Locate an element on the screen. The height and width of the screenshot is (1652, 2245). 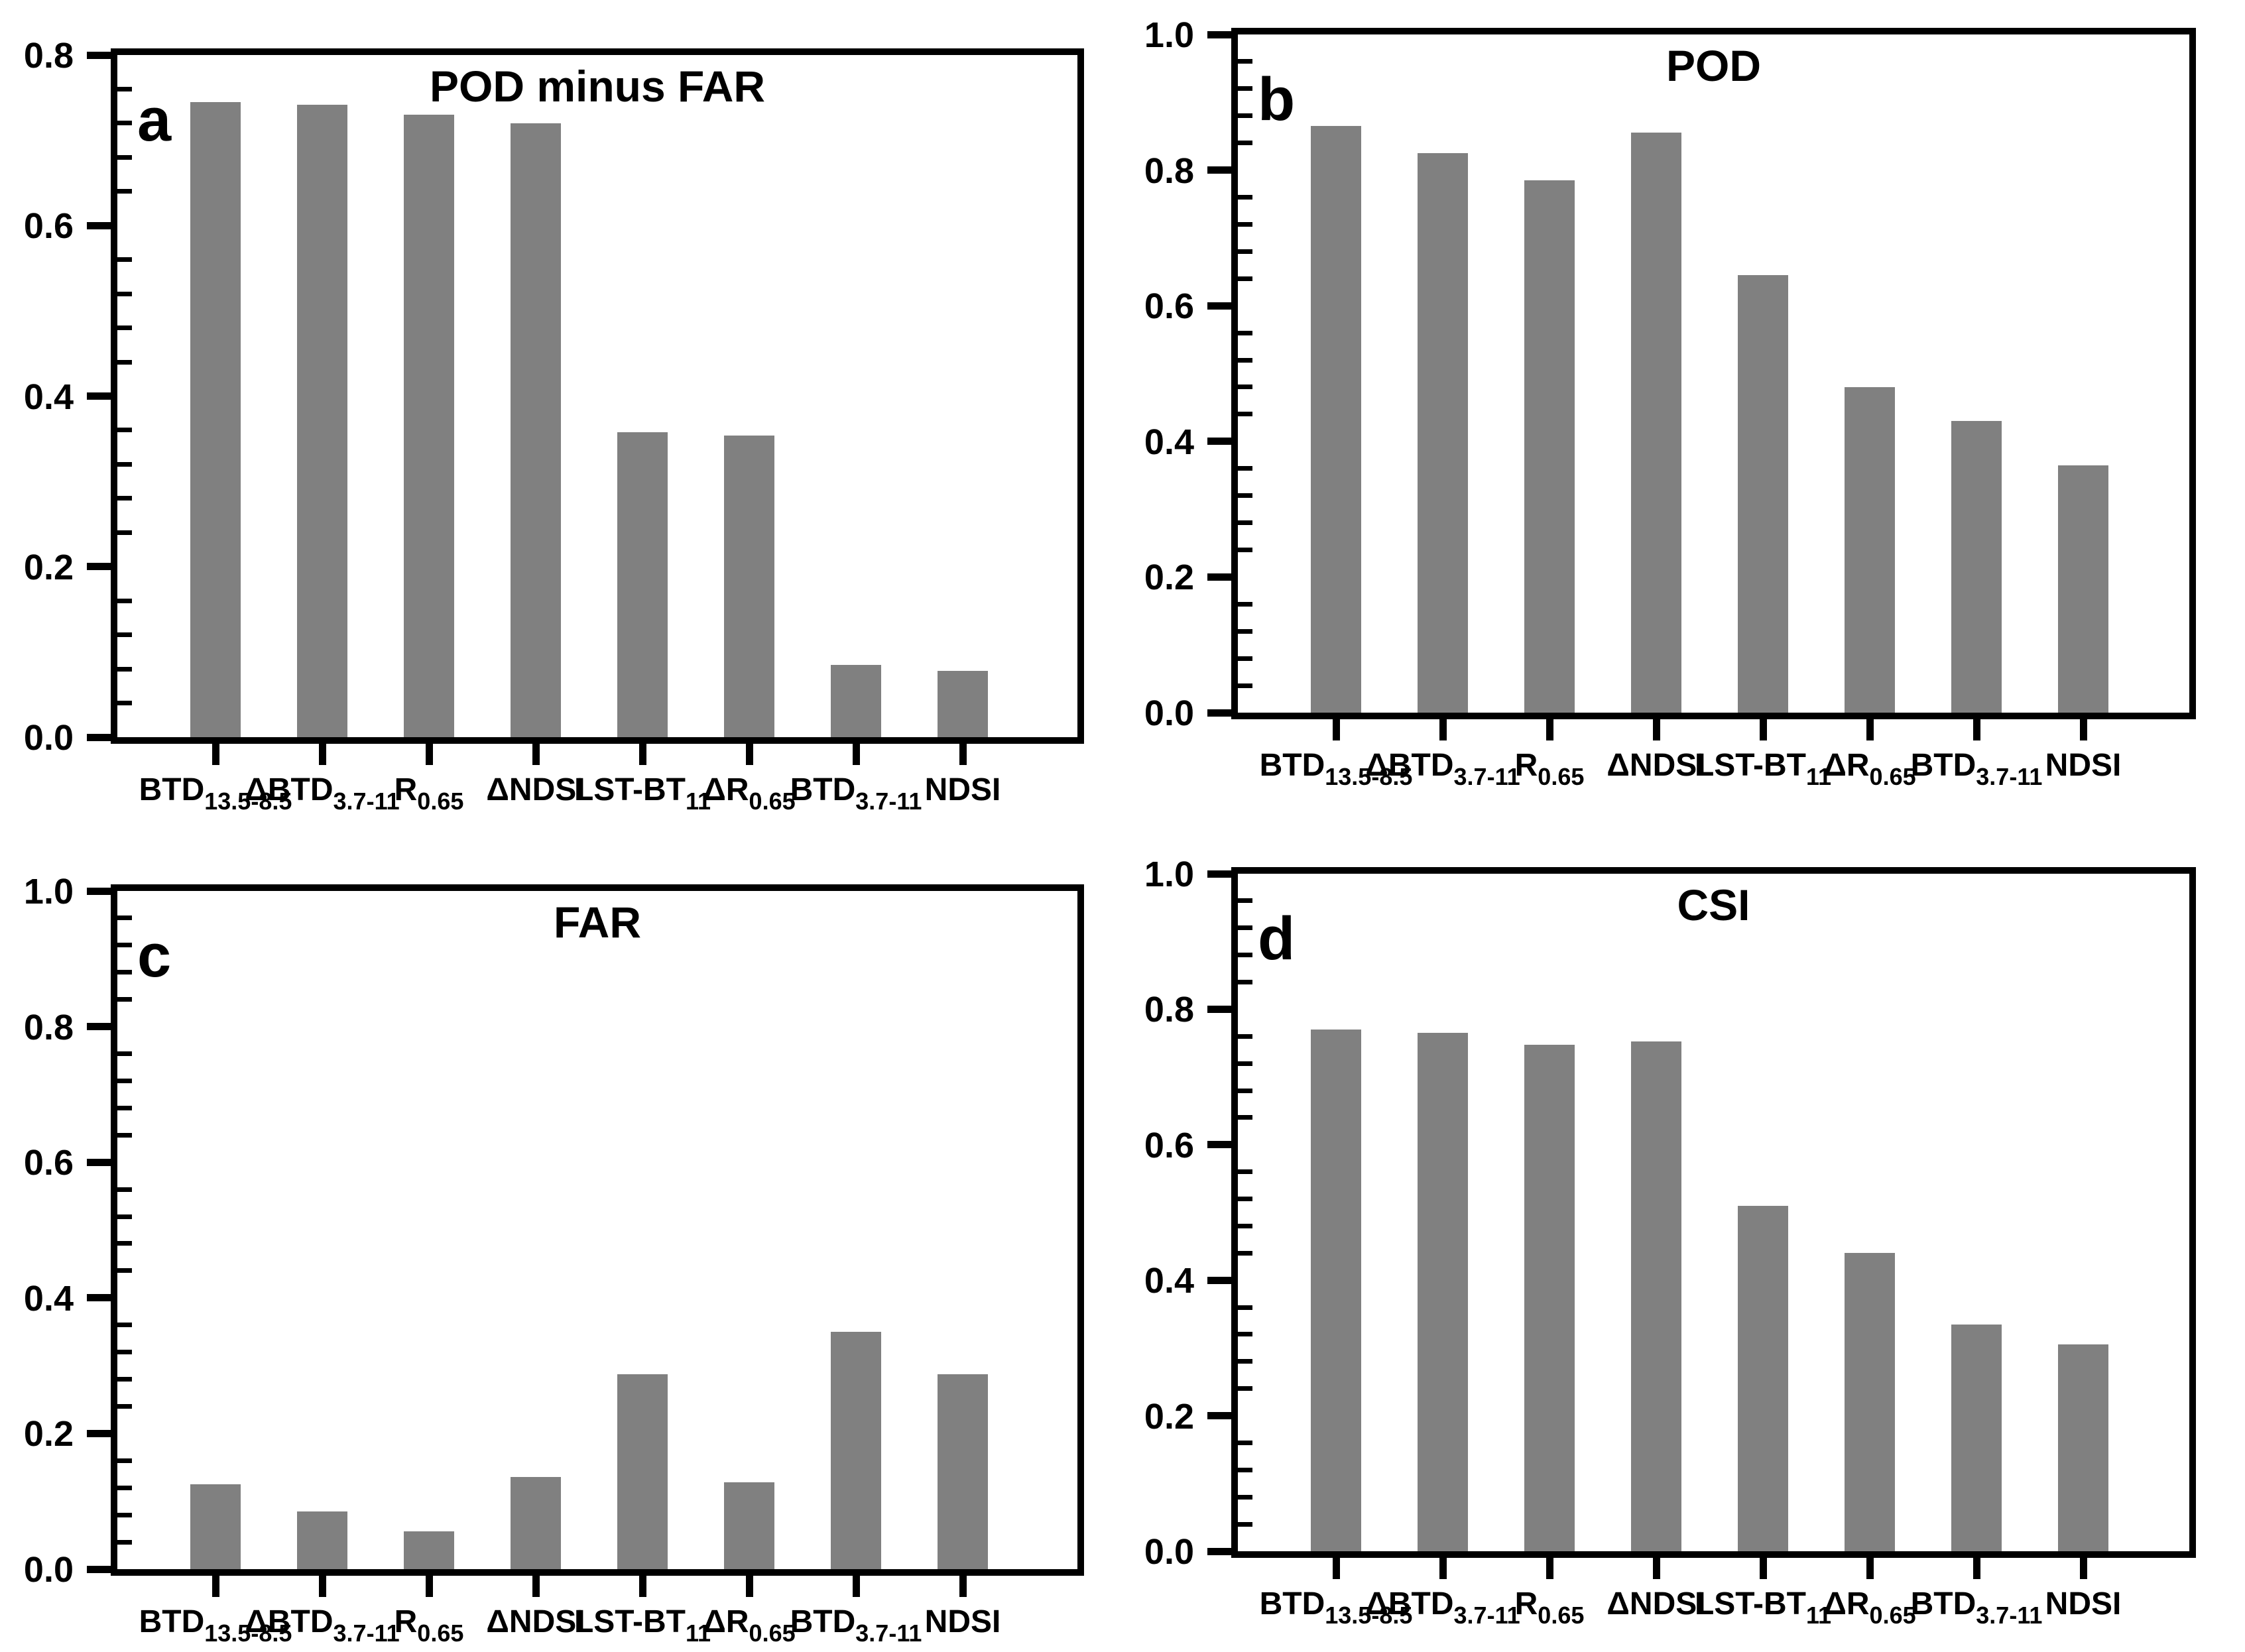
panel-title: FAR is located at coordinates (597, 922).